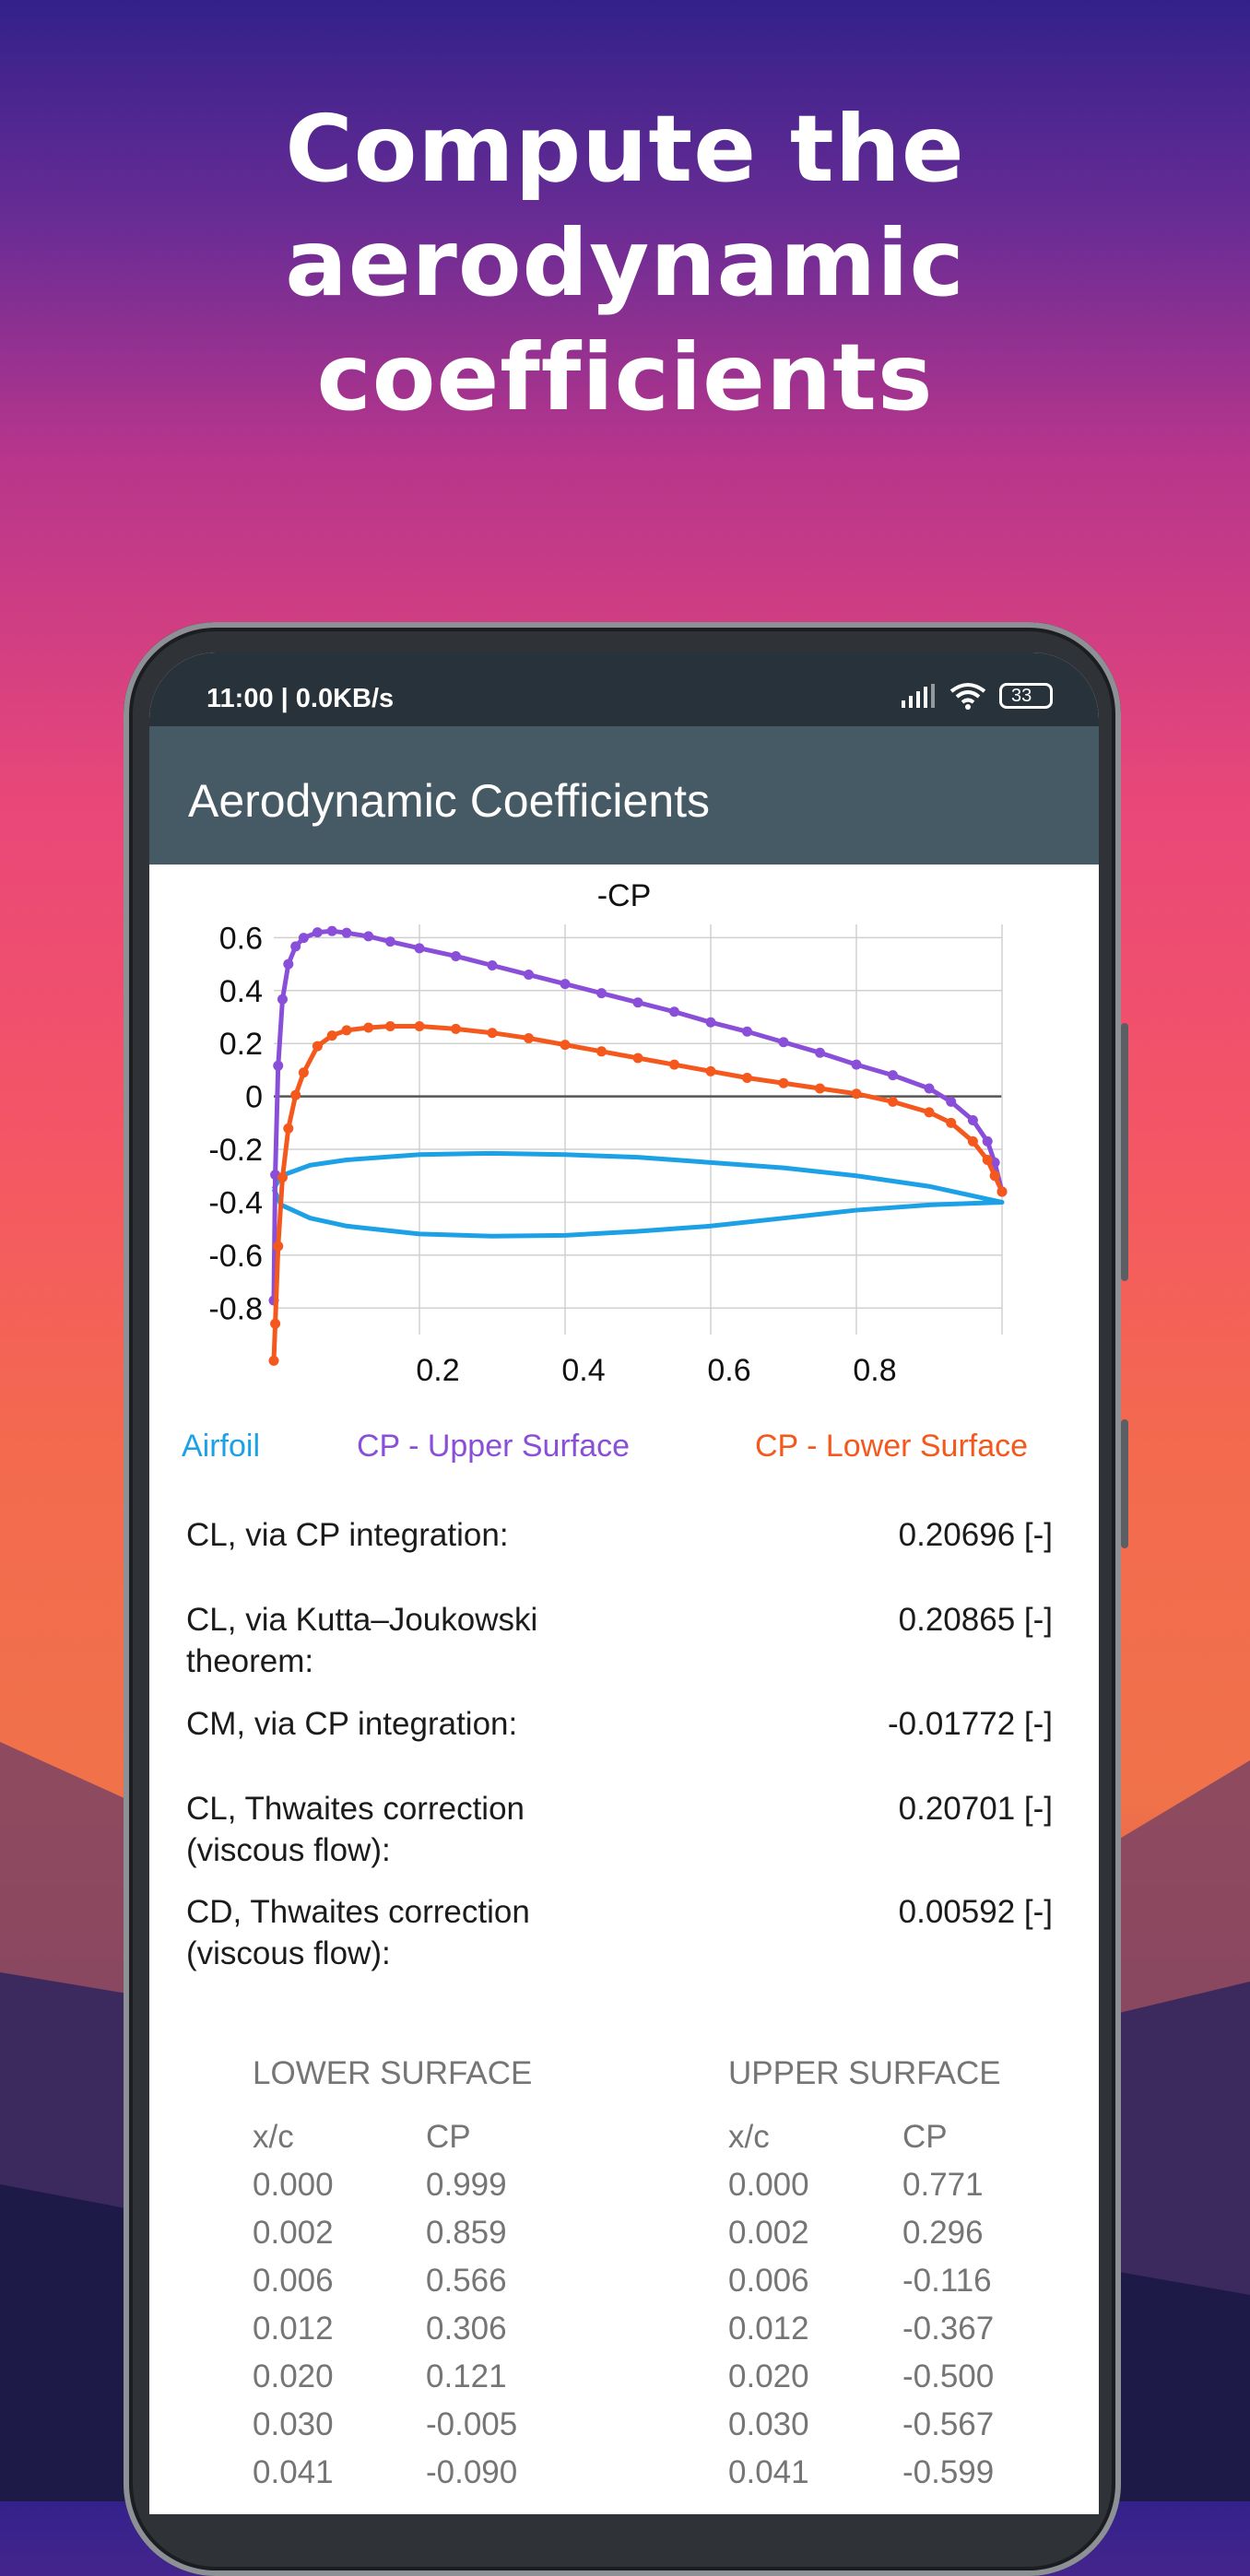  Describe the element at coordinates (449, 801) in the screenshot. I see `app-bar-title: Aerodynamic Coefficients` at that location.